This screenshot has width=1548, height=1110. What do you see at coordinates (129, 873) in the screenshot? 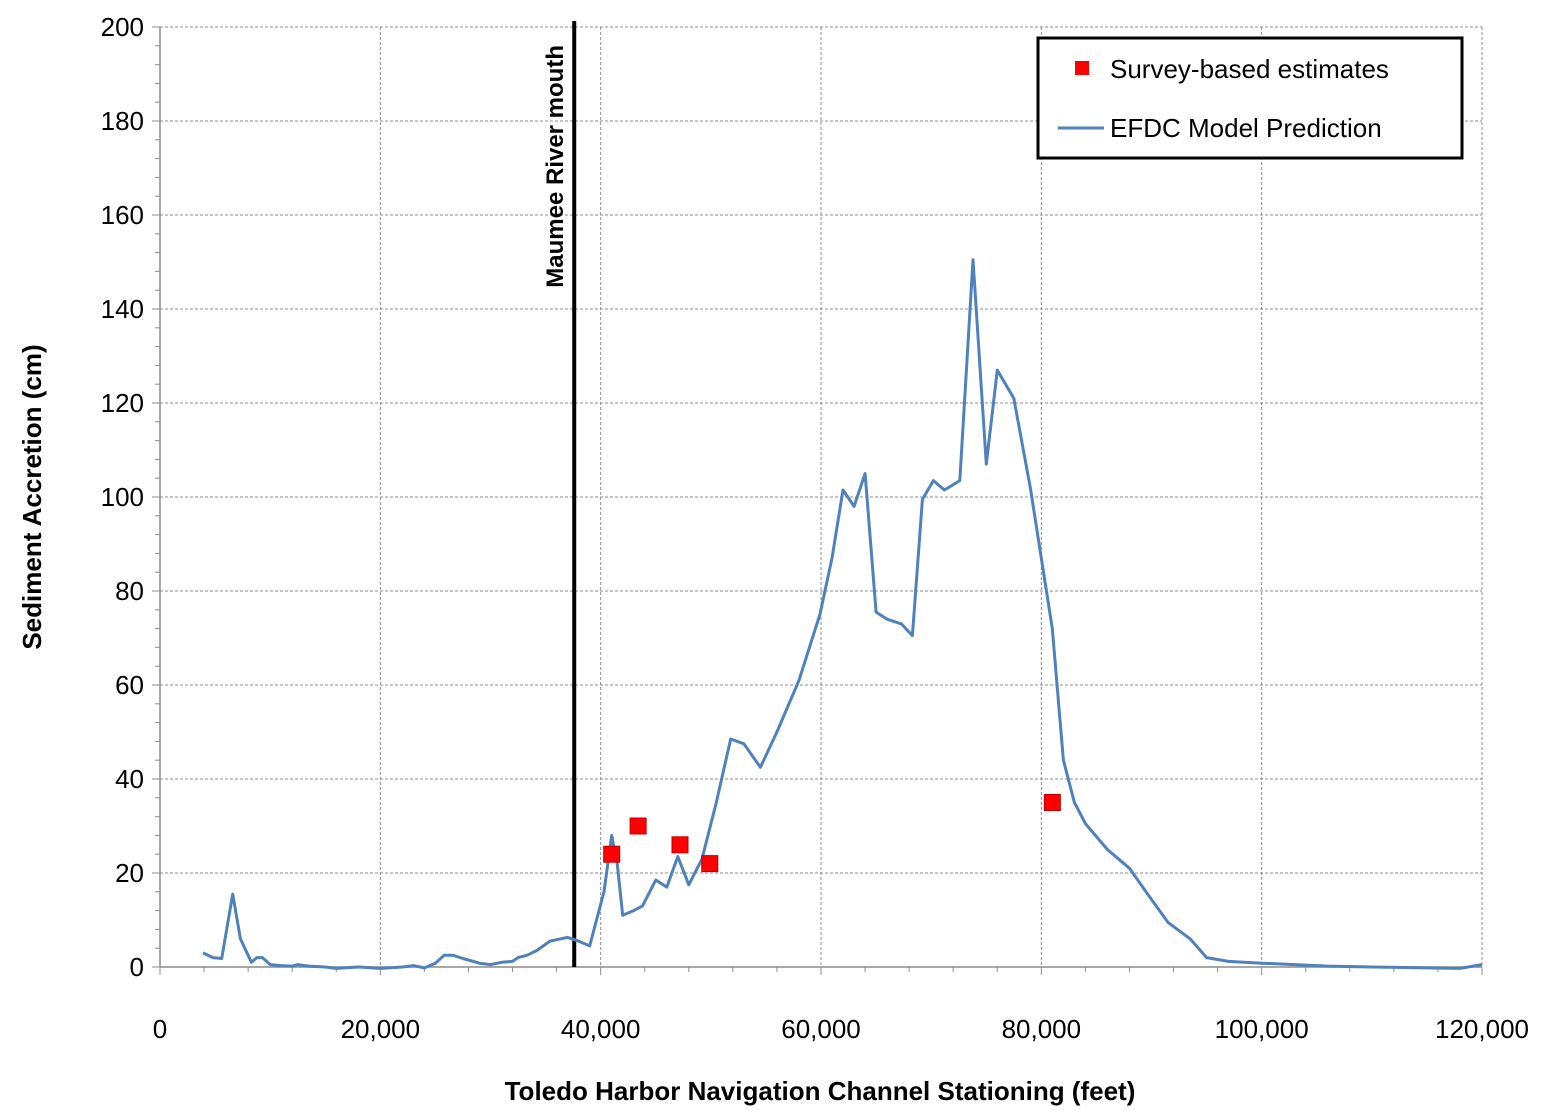
I see `y-tick-label: 20` at bounding box center [129, 873].